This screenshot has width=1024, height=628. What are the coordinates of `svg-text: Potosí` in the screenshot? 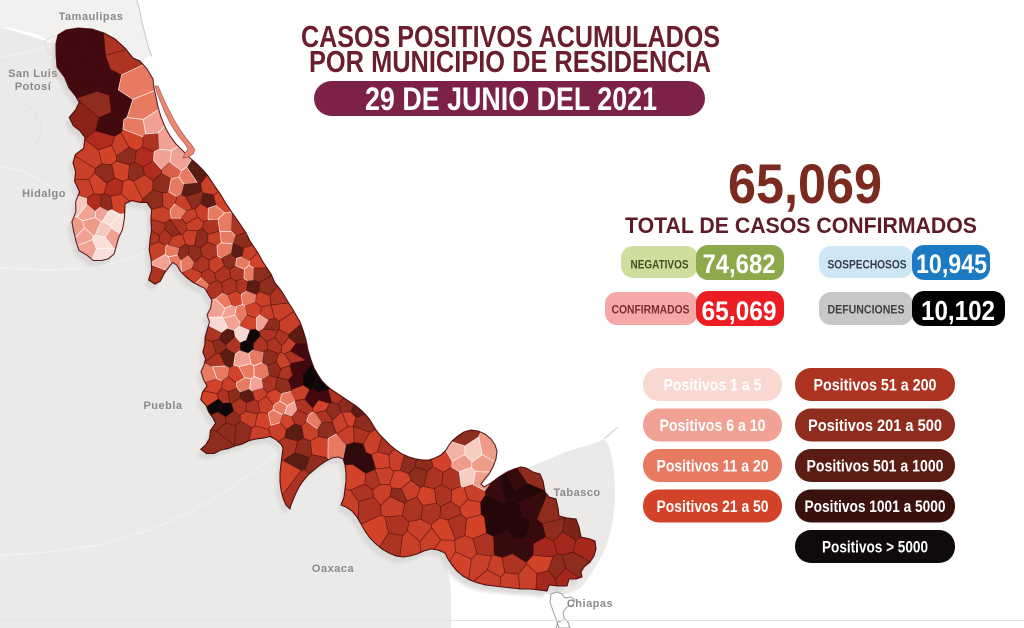 It's located at (33, 87).